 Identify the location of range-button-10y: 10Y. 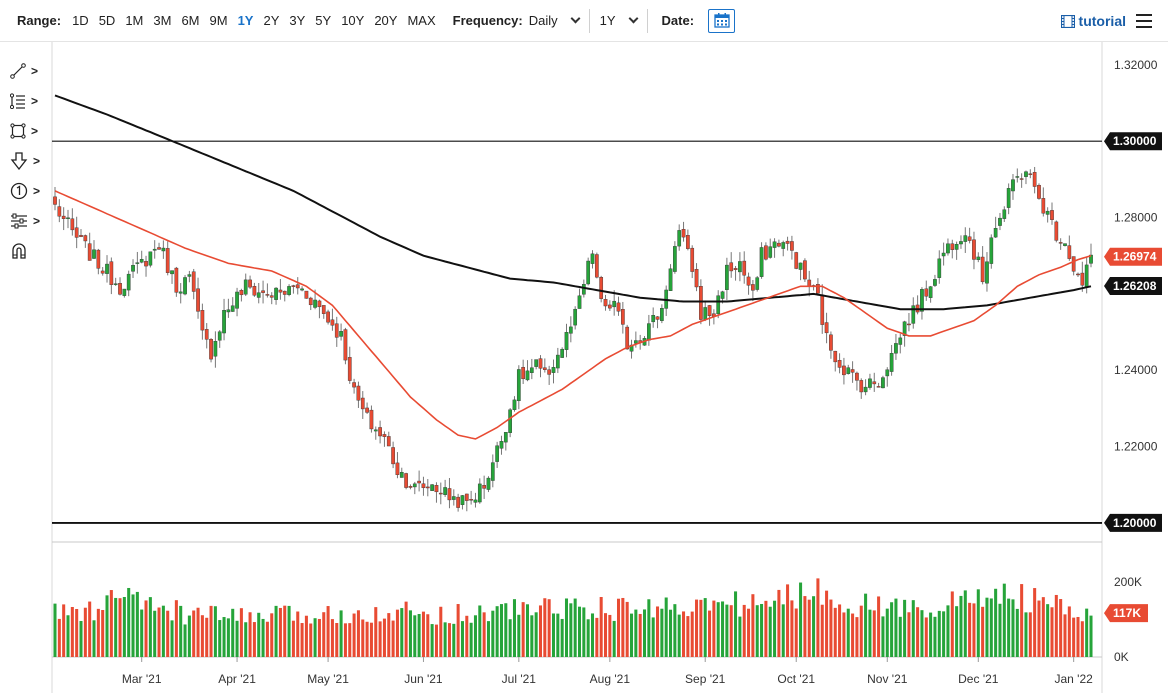
(353, 20).